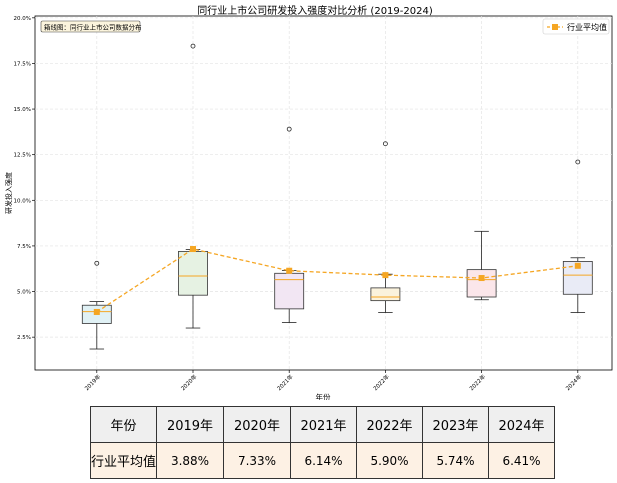 Image resolution: width=617 pixels, height=483 pixels. What do you see at coordinates (190, 460) in the screenshot?
I see `table-cell: 3.88%` at bounding box center [190, 460].